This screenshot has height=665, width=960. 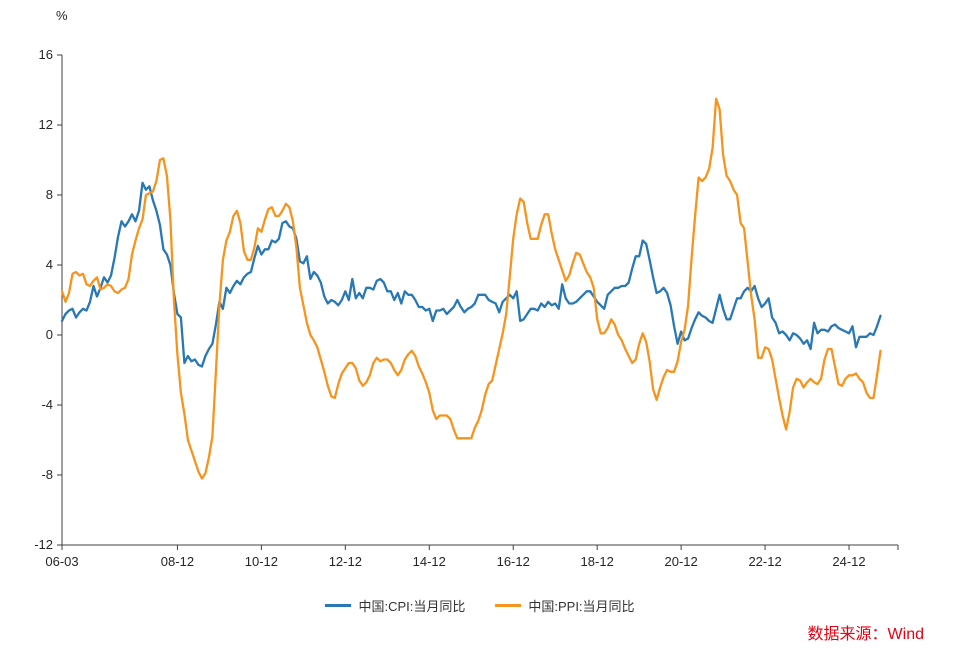 I want to click on y-tick-label: 4, so click(x=49, y=264).